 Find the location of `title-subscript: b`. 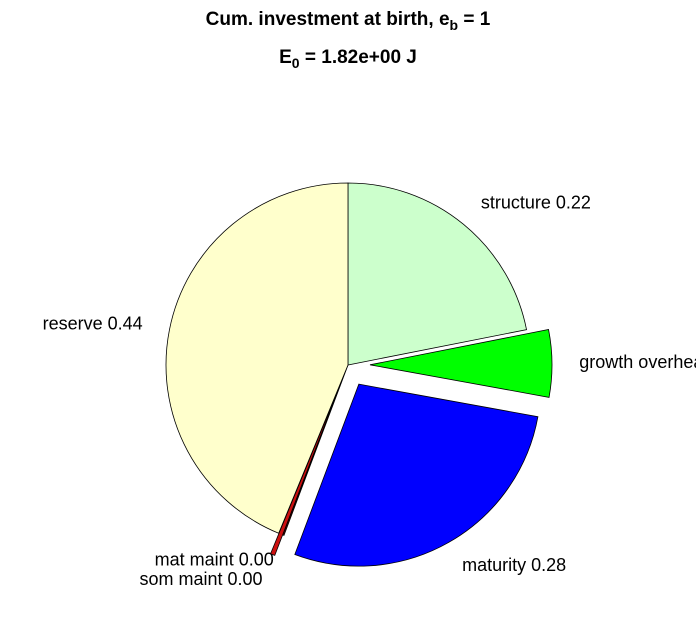

title-subscript: b is located at coordinates (454, 25).